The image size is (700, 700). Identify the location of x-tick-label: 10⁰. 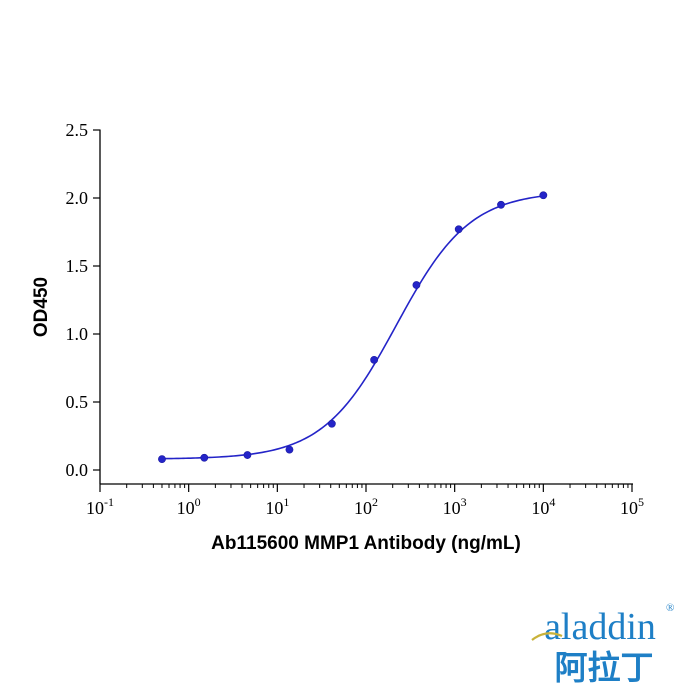
(189, 506).